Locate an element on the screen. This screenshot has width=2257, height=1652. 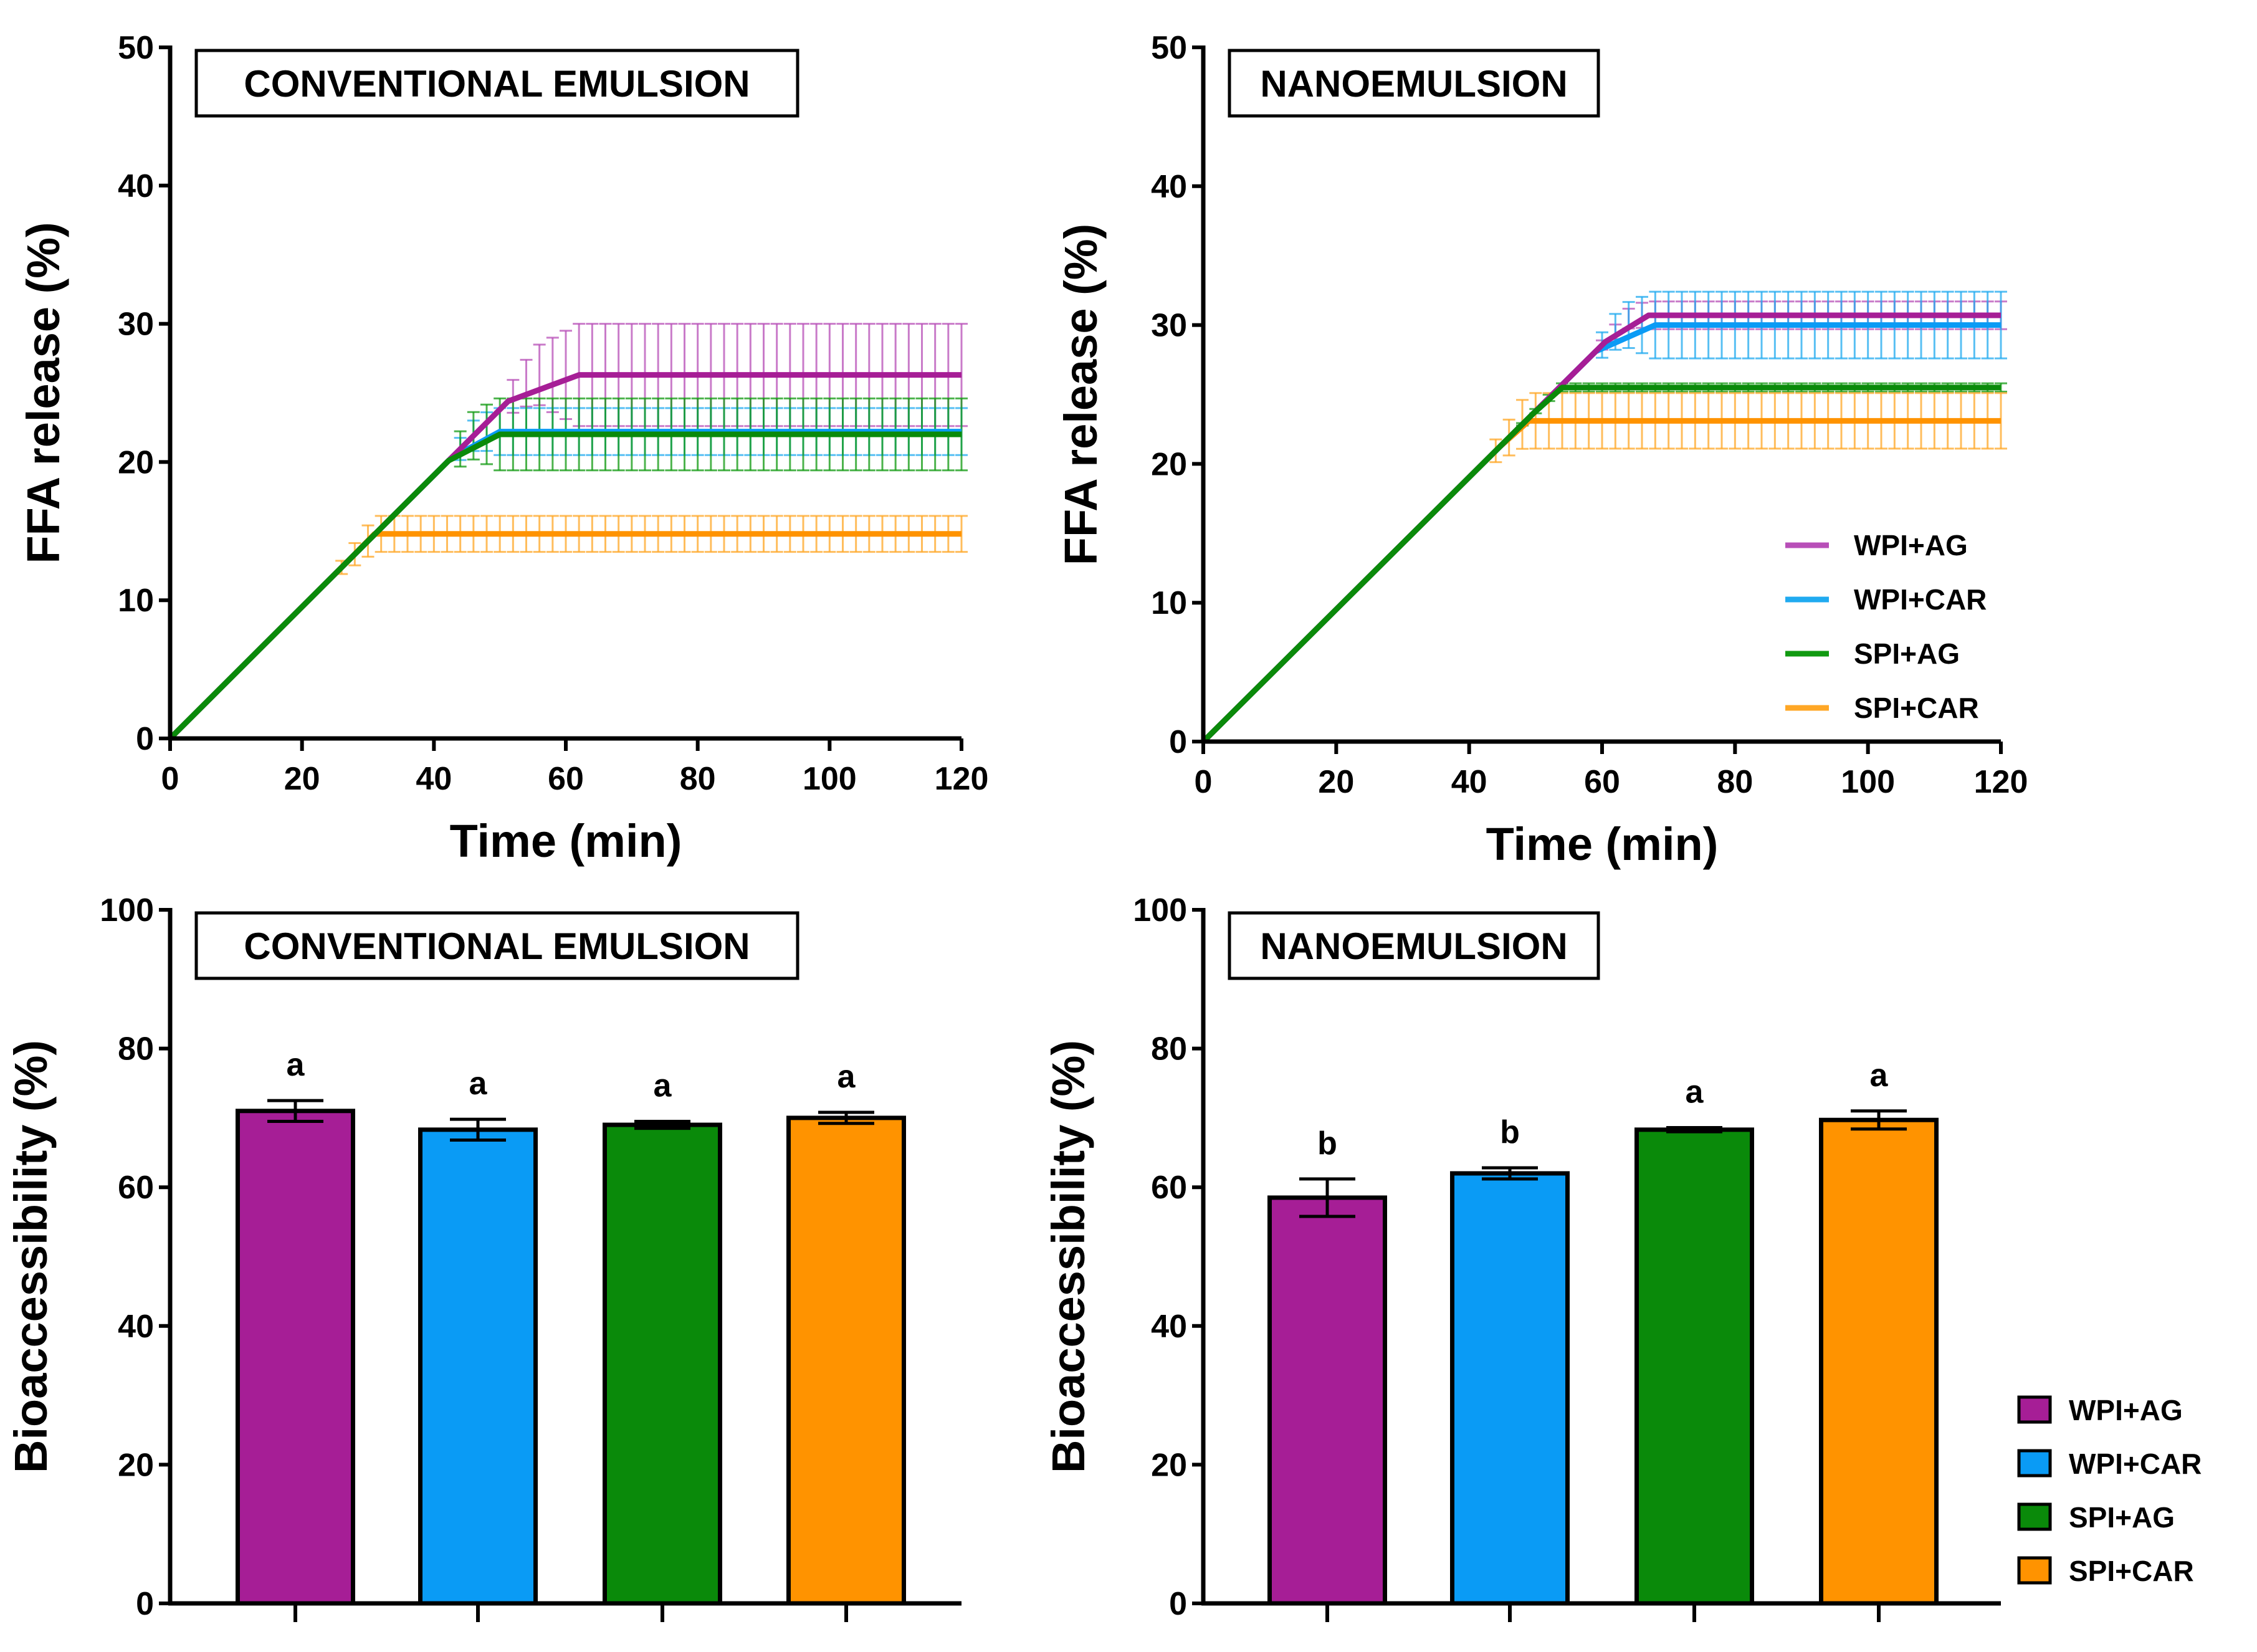
series-line-spi-car is located at coordinates (564, 636).